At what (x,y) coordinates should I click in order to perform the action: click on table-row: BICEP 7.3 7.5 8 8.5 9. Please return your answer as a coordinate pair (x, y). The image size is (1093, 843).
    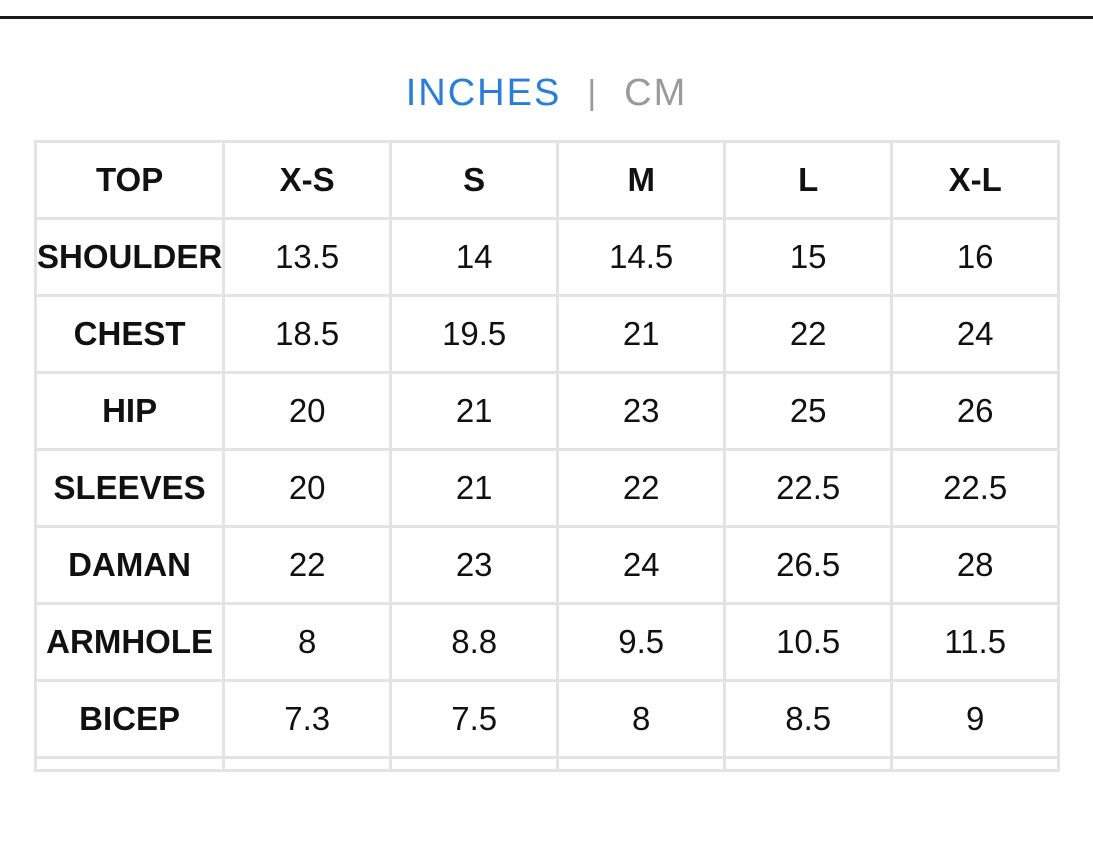
    Looking at the image, I should click on (547, 719).